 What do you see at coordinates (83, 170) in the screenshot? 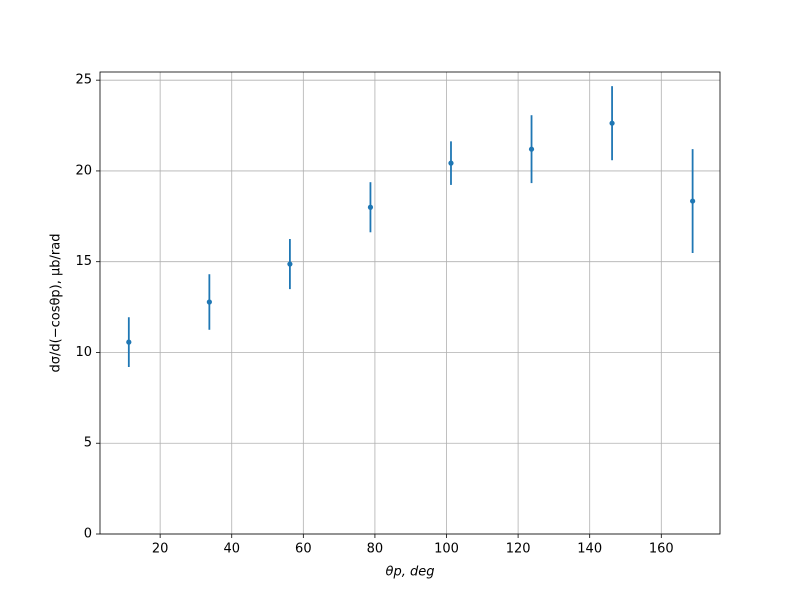
I see `y-tick-label: 20` at bounding box center [83, 170].